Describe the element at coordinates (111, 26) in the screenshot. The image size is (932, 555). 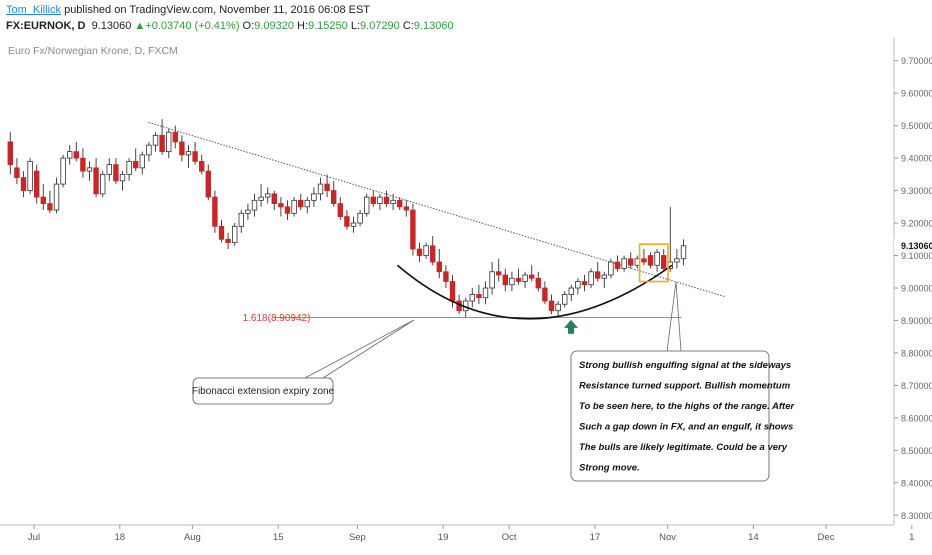
I see `last-price: 9.13060` at that location.